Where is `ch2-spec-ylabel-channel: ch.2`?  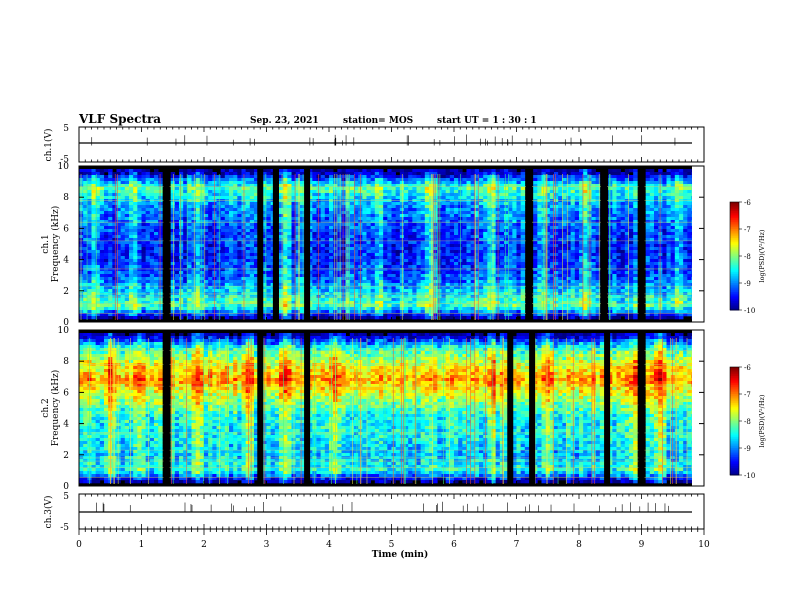 ch2-spec-ylabel-channel: ch.2 is located at coordinates (46, 407).